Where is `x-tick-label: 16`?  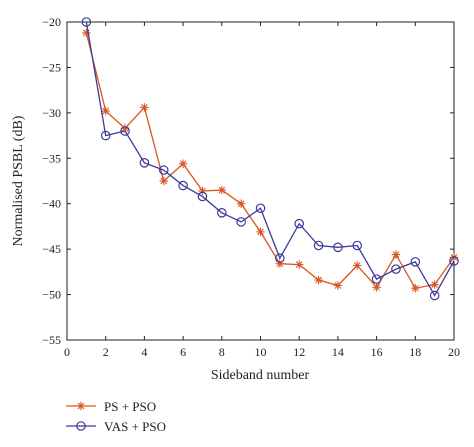 x-tick-label: 16 is located at coordinates (377, 352).